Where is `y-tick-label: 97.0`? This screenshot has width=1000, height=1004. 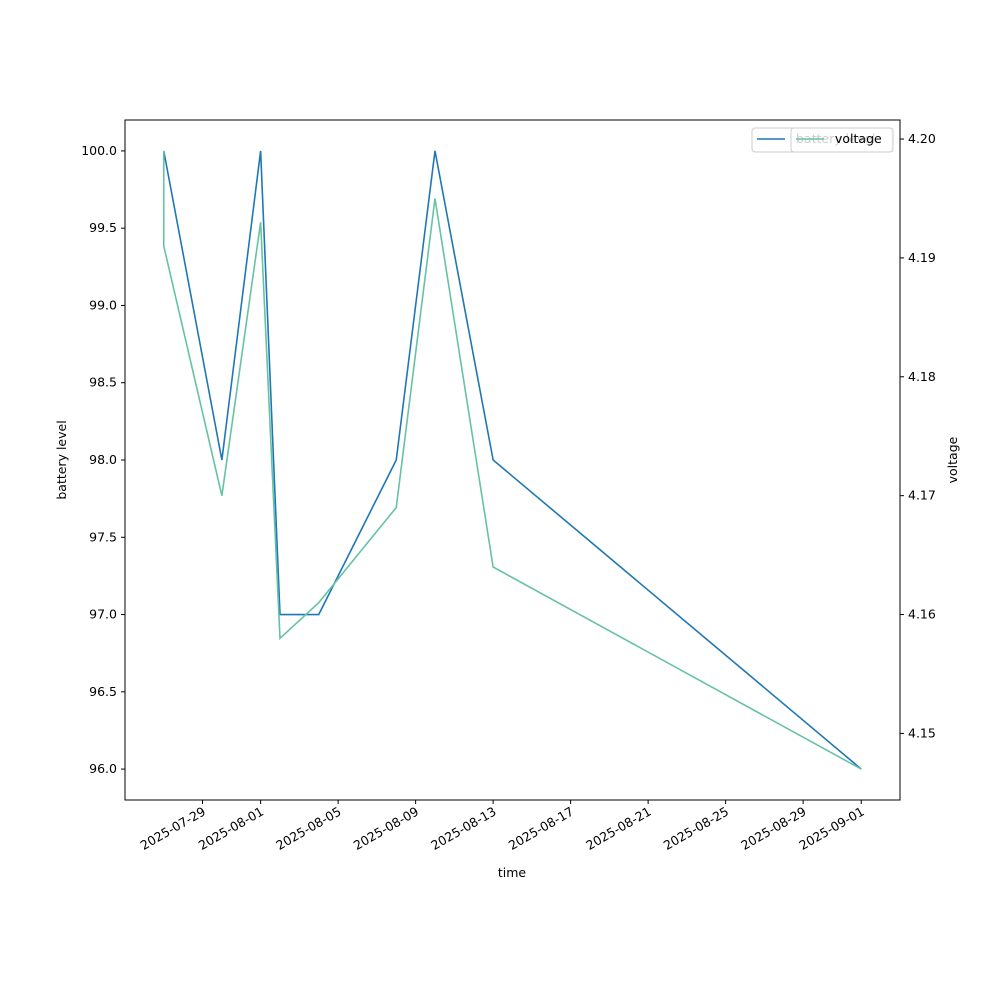
y-tick-label: 97.0 is located at coordinates (103, 614).